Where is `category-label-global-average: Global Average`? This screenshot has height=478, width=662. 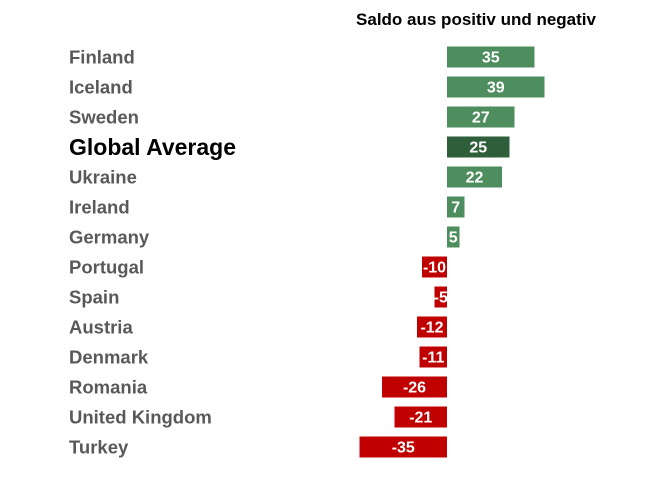
category-label-global-average: Global Average is located at coordinates (152, 147).